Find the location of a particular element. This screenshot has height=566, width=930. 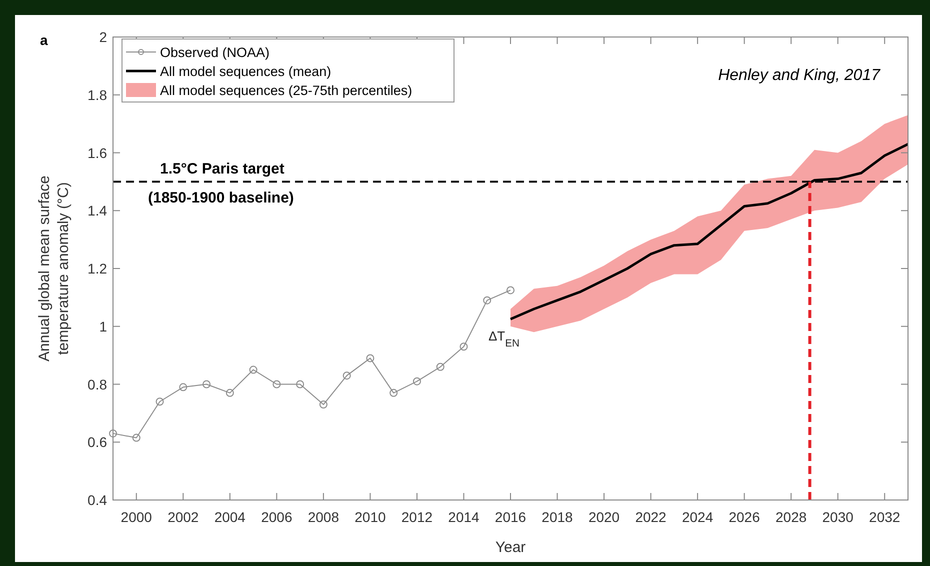

x-tick-label: 2032 is located at coordinates (884, 517).